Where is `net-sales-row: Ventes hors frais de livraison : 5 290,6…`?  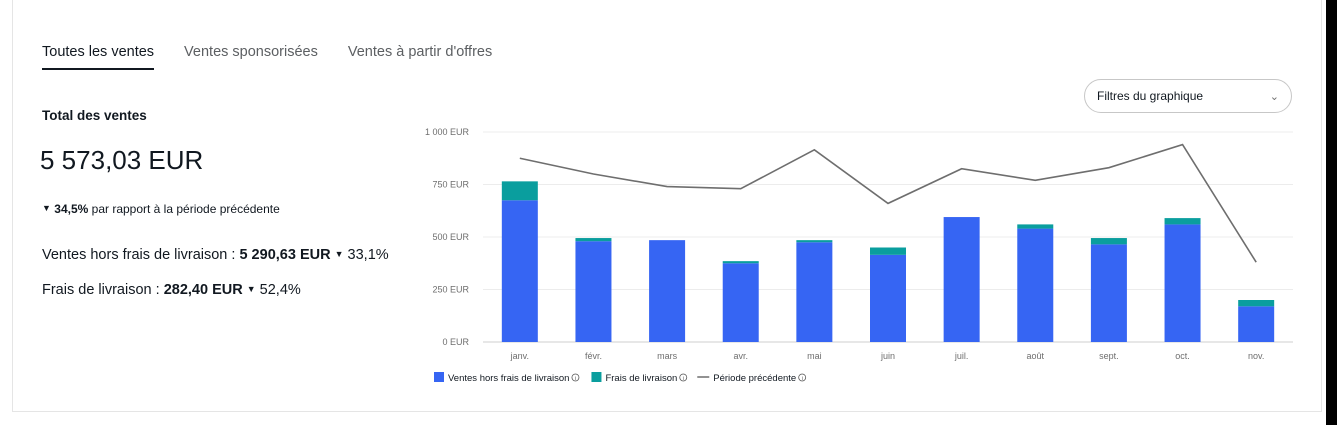 net-sales-row: Ventes hors frais de livraison : 5 290,6… is located at coordinates (215, 255).